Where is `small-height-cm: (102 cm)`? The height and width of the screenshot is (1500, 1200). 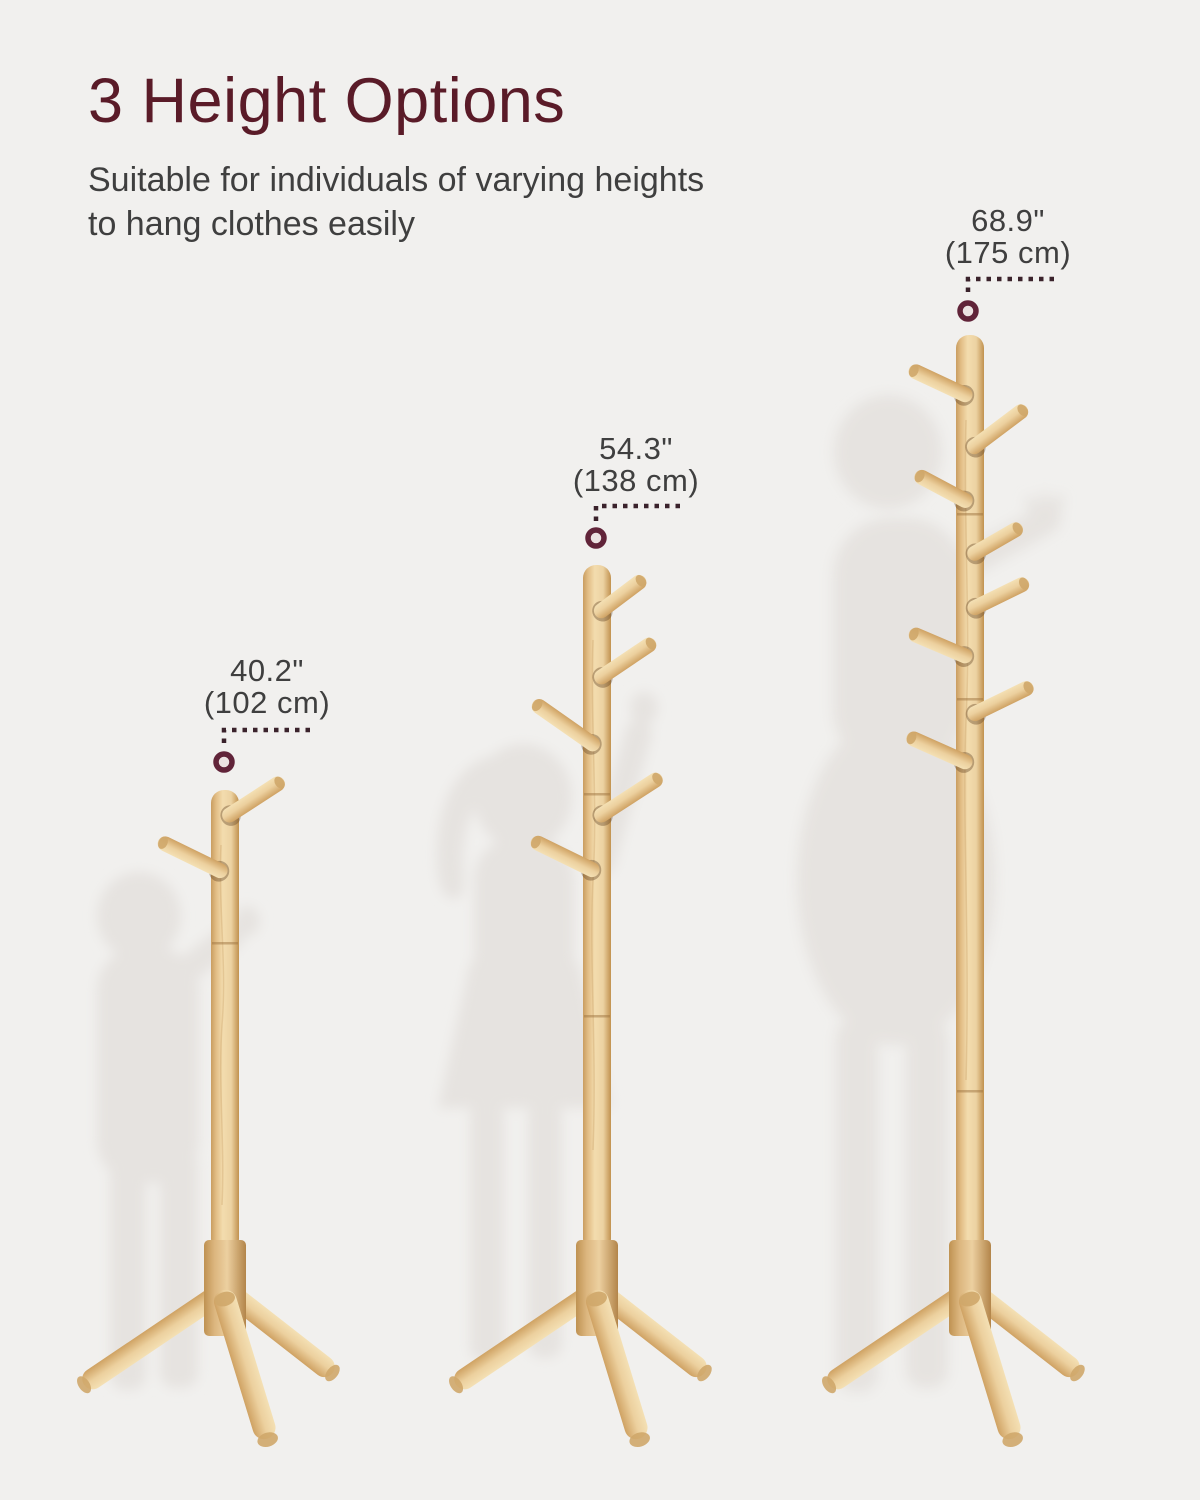 small-height-cm: (102 cm) is located at coordinates (267, 702).